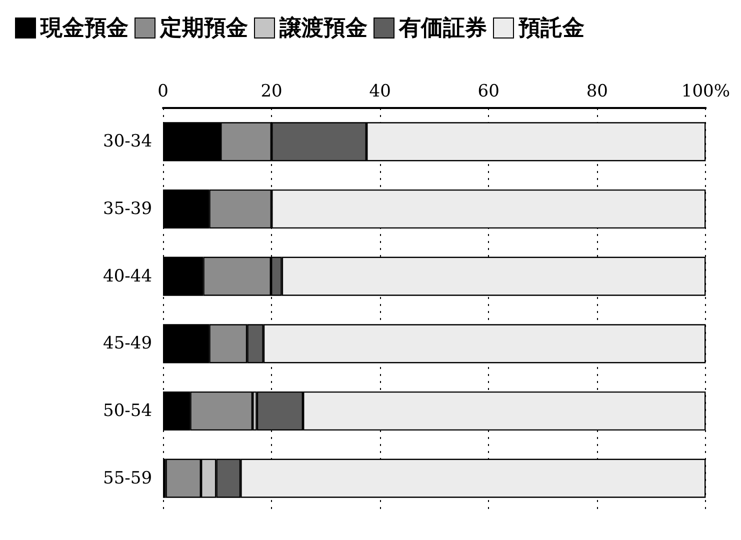  What do you see at coordinates (323, 28) in the screenshot?
I see `legend-label: 譲渡預金` at bounding box center [323, 28].